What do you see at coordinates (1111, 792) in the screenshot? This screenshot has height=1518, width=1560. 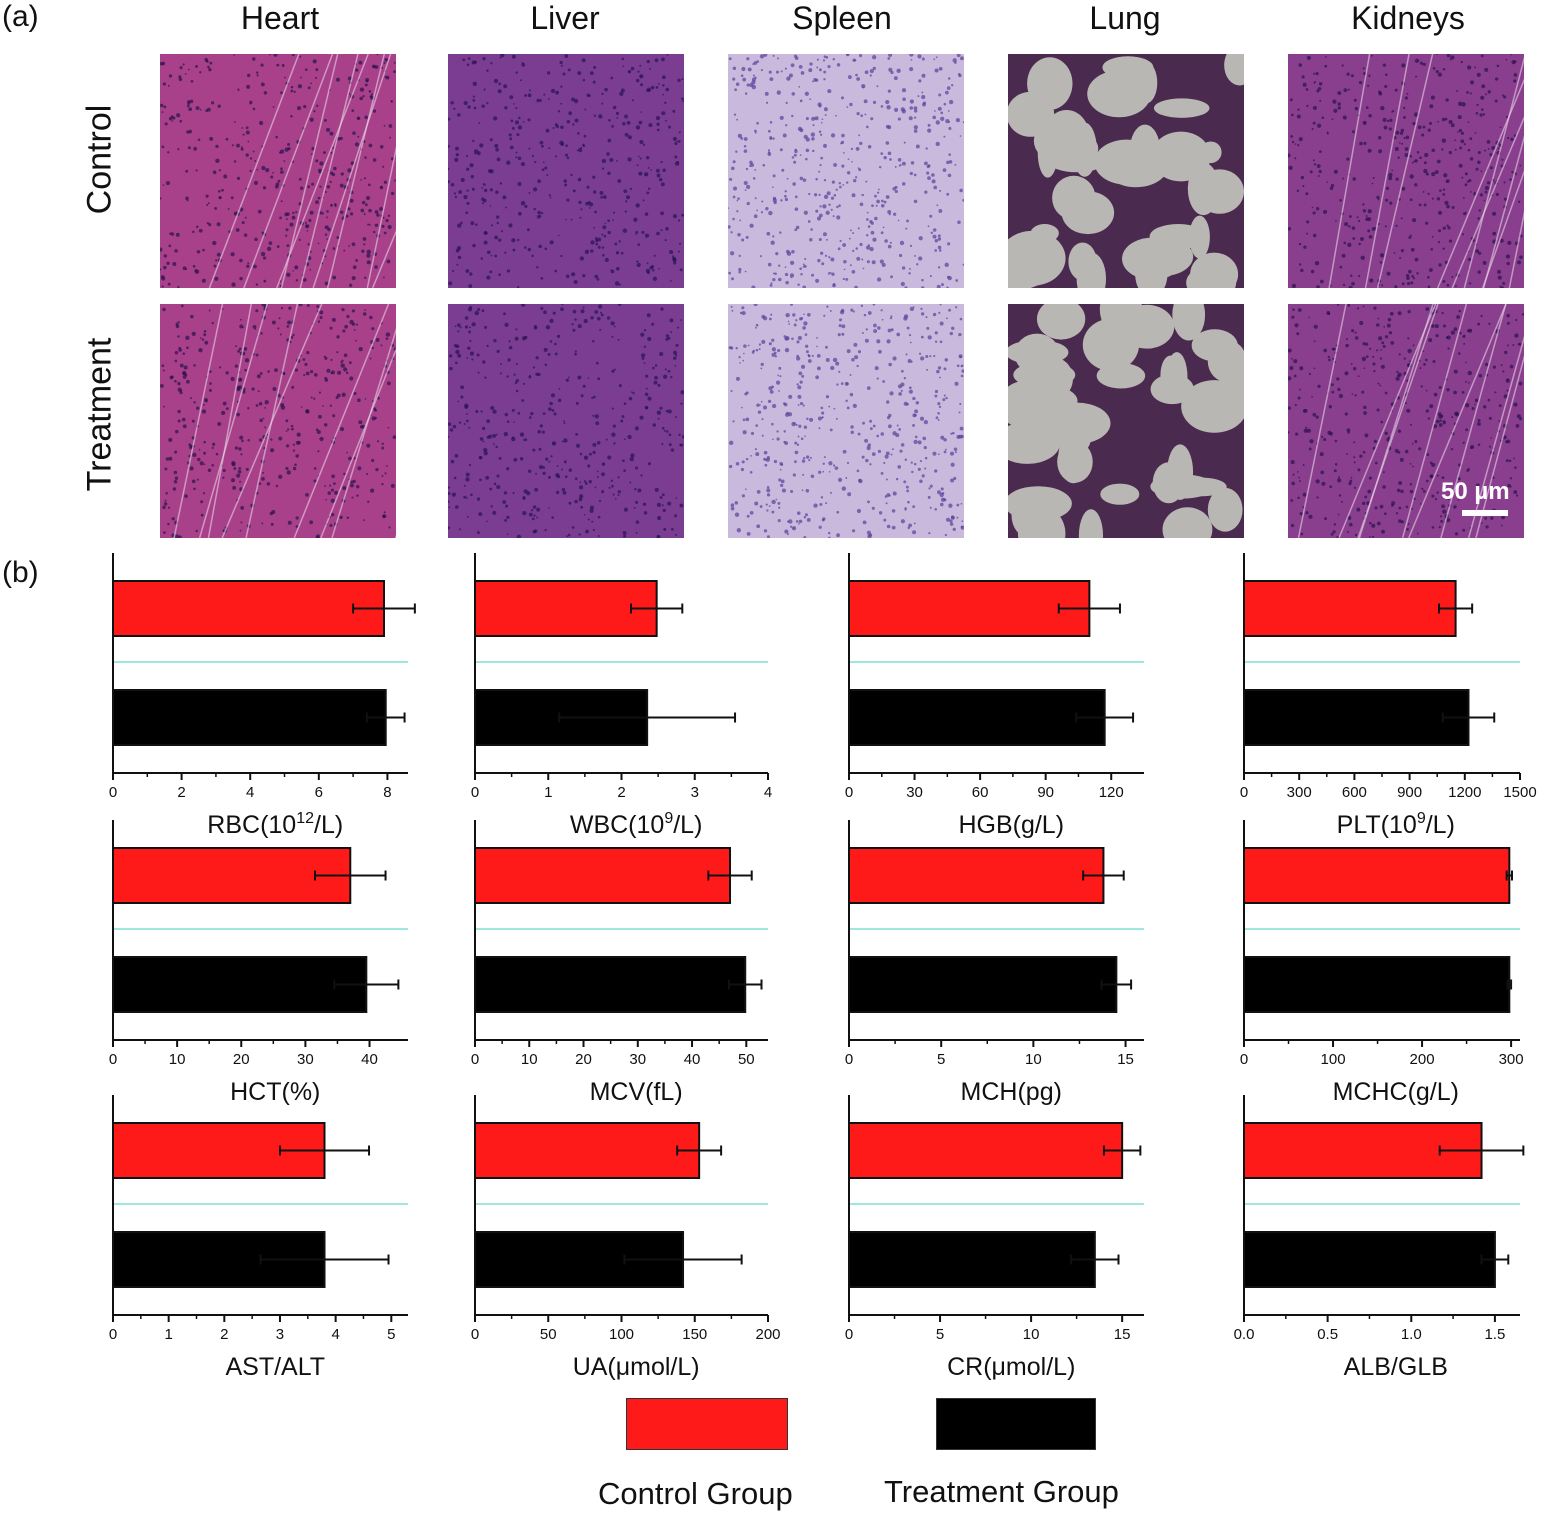 I see `hgbgl-tick-label: 120` at bounding box center [1111, 792].